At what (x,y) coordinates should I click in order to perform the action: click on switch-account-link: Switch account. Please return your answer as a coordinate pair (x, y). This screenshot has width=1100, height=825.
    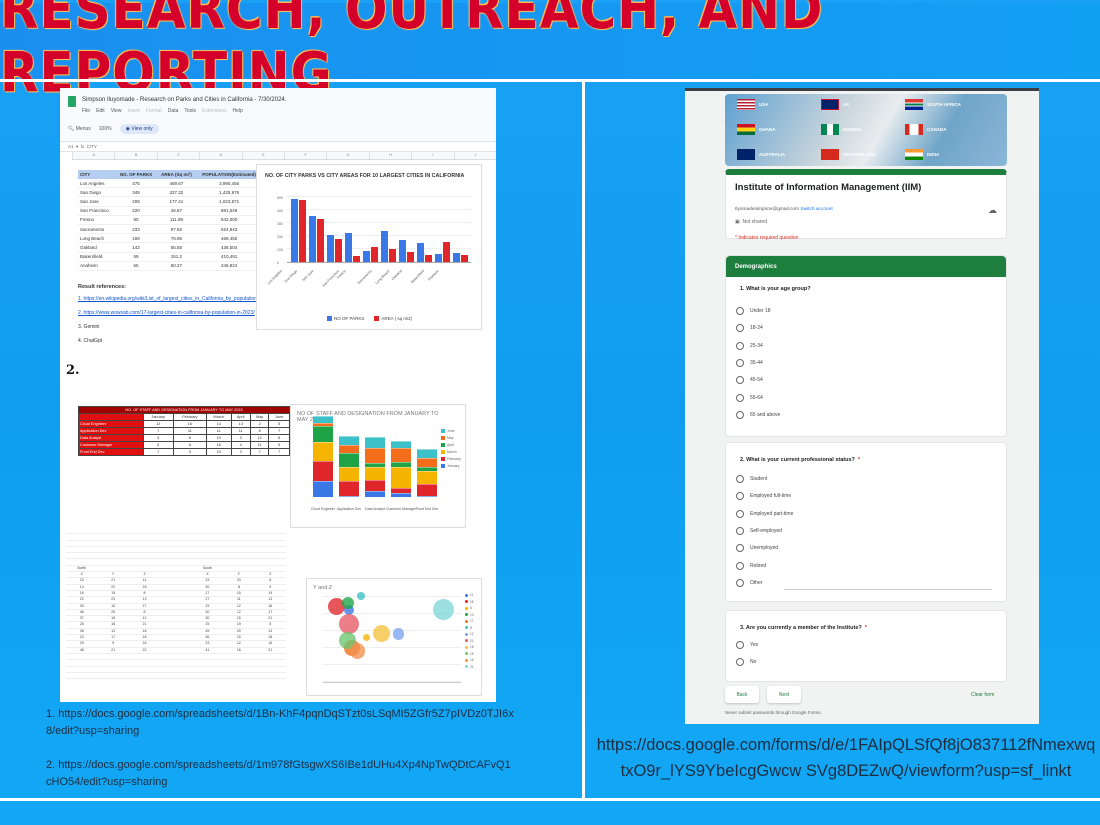
    Looking at the image, I should click on (816, 209).